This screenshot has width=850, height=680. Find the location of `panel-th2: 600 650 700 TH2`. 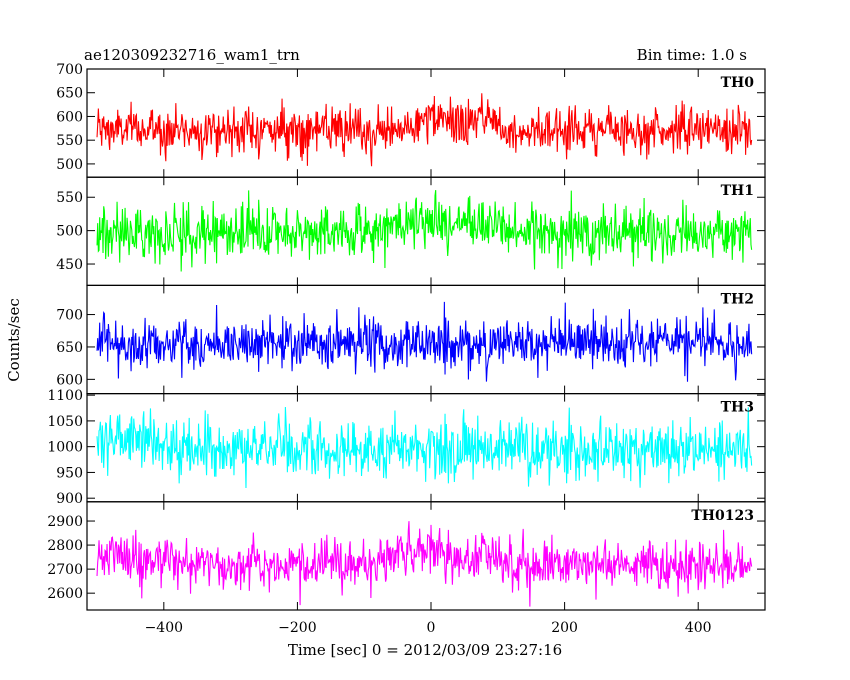

panel-th2: 600 650 700 TH2 is located at coordinates (411, 339).